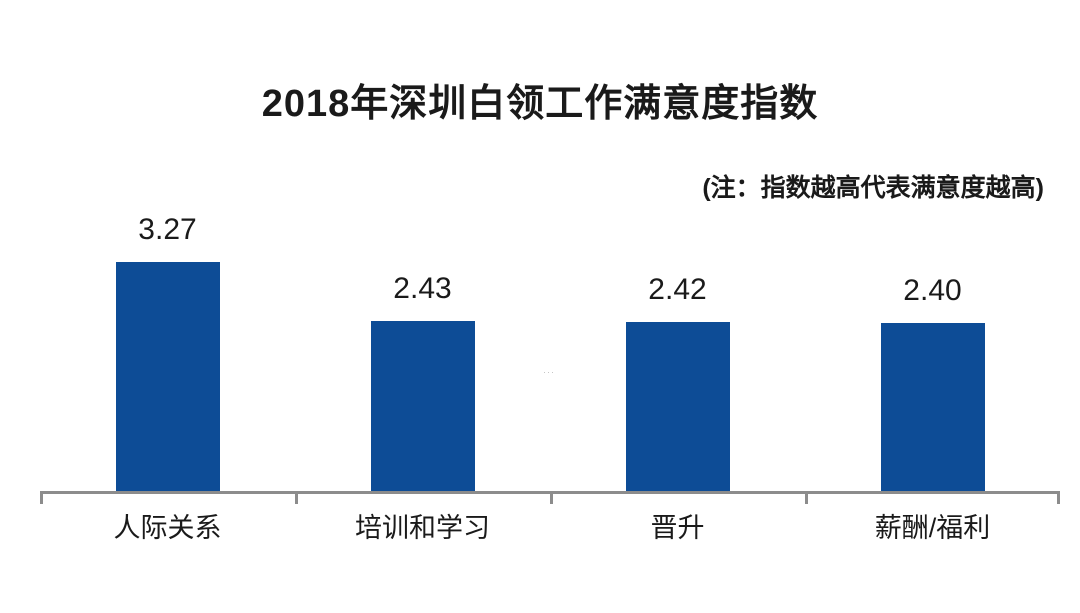 This screenshot has width=1080, height=613. What do you see at coordinates (932, 528) in the screenshot?
I see `category-label: 薪酬/福利` at bounding box center [932, 528].